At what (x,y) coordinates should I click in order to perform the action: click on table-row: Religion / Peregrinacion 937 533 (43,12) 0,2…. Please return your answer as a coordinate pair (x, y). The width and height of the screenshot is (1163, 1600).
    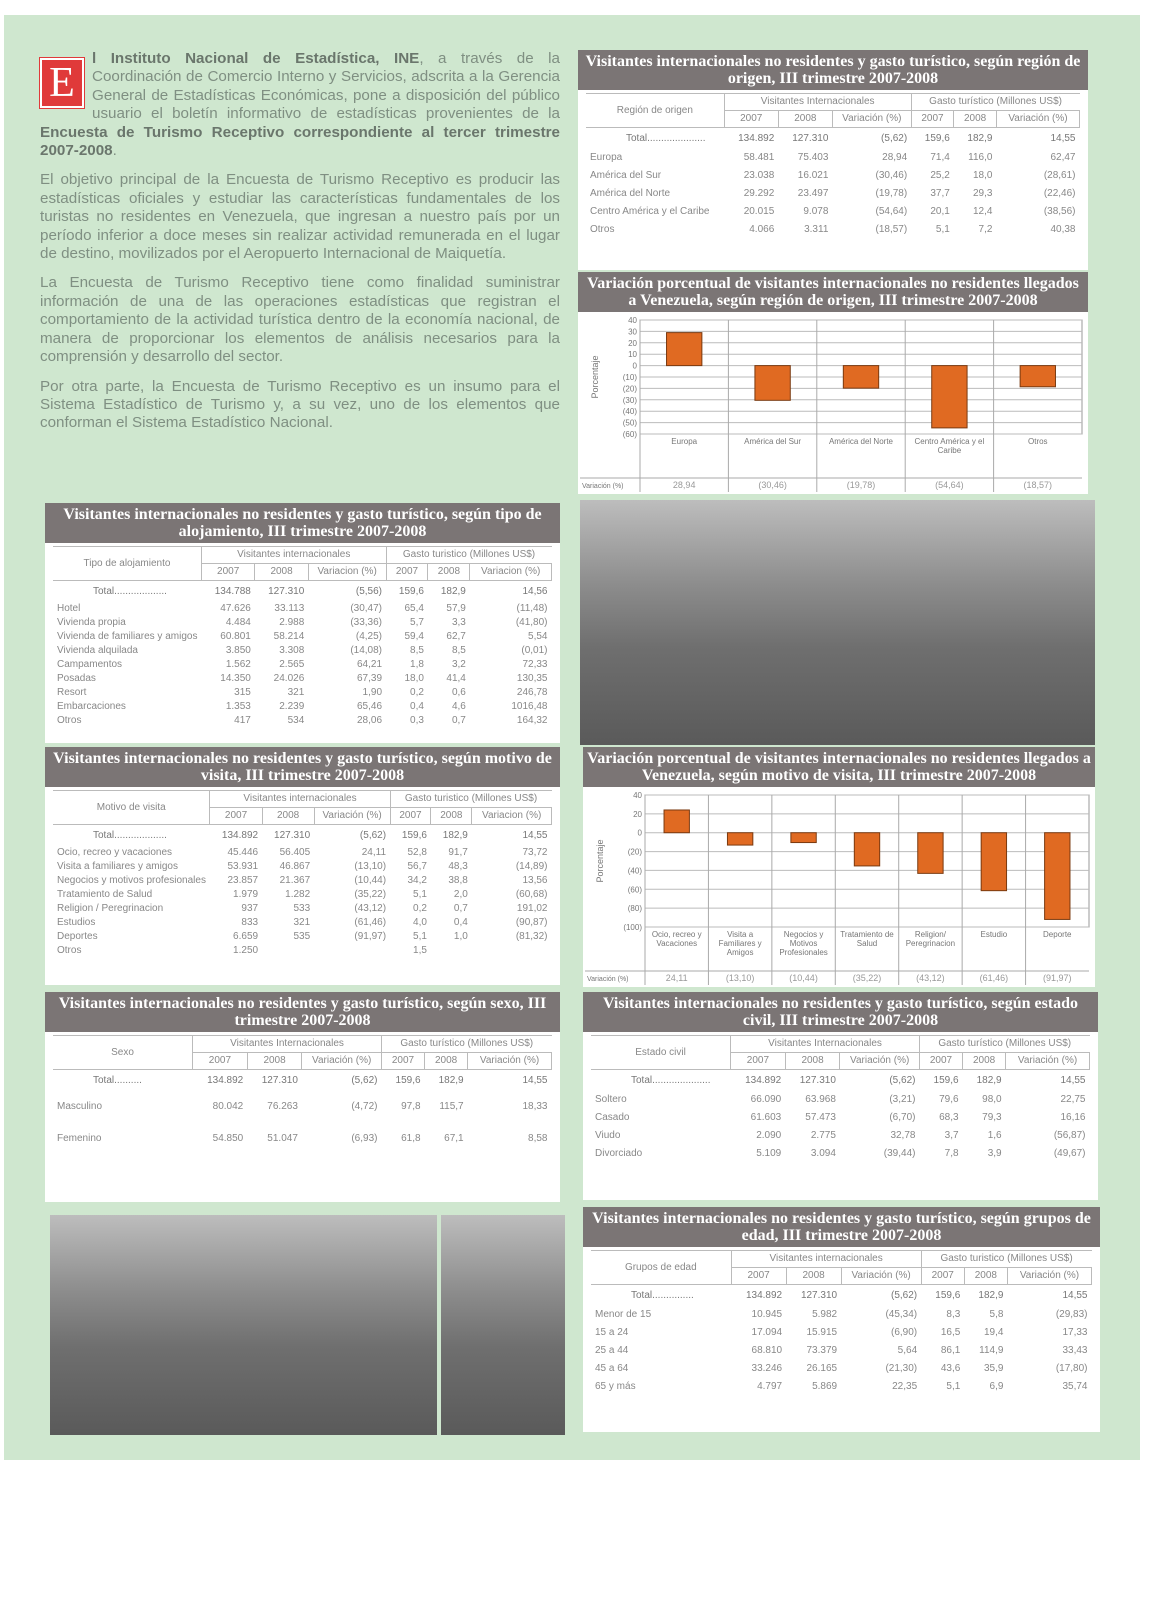
    Looking at the image, I should click on (302, 909).